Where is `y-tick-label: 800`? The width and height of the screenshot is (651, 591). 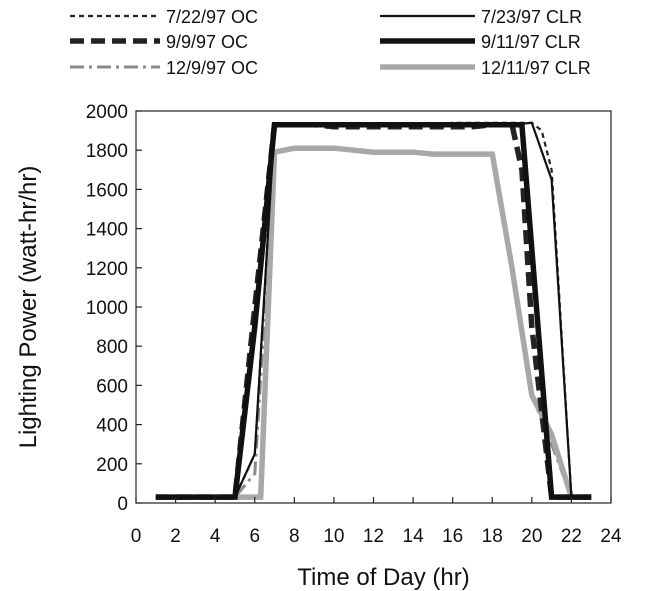
y-tick-label: 800 is located at coordinates (112, 347).